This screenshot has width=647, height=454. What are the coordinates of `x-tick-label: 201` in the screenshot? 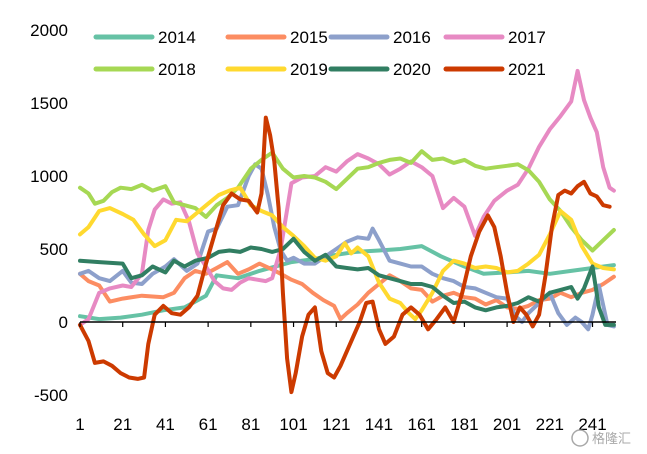 It's located at (507, 424).